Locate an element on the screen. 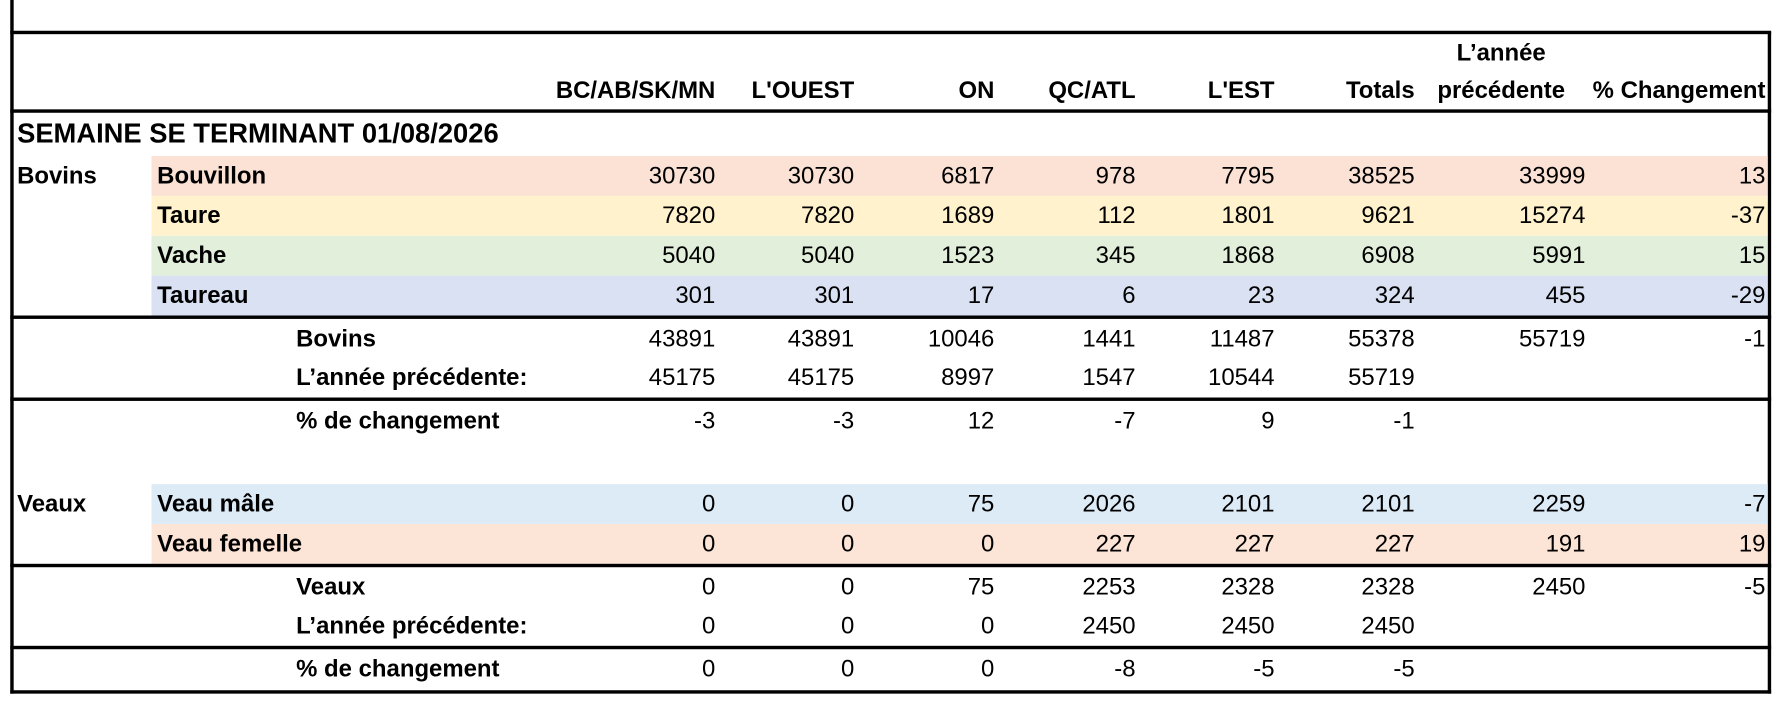  cell-value: 112 is located at coordinates (1116, 215).